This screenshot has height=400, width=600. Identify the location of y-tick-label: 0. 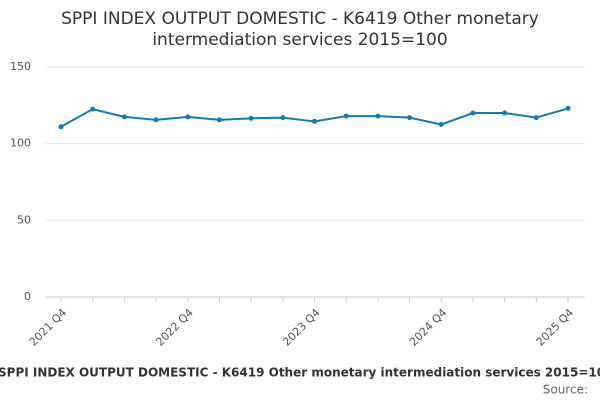
(27, 296).